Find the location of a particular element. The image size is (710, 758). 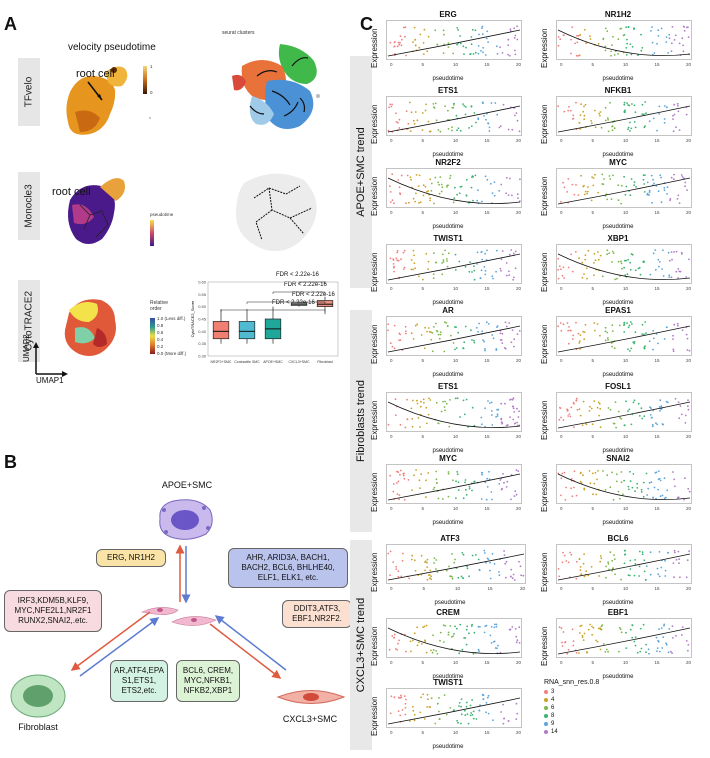

central-cells-icon is located at coordinates (179, 616).